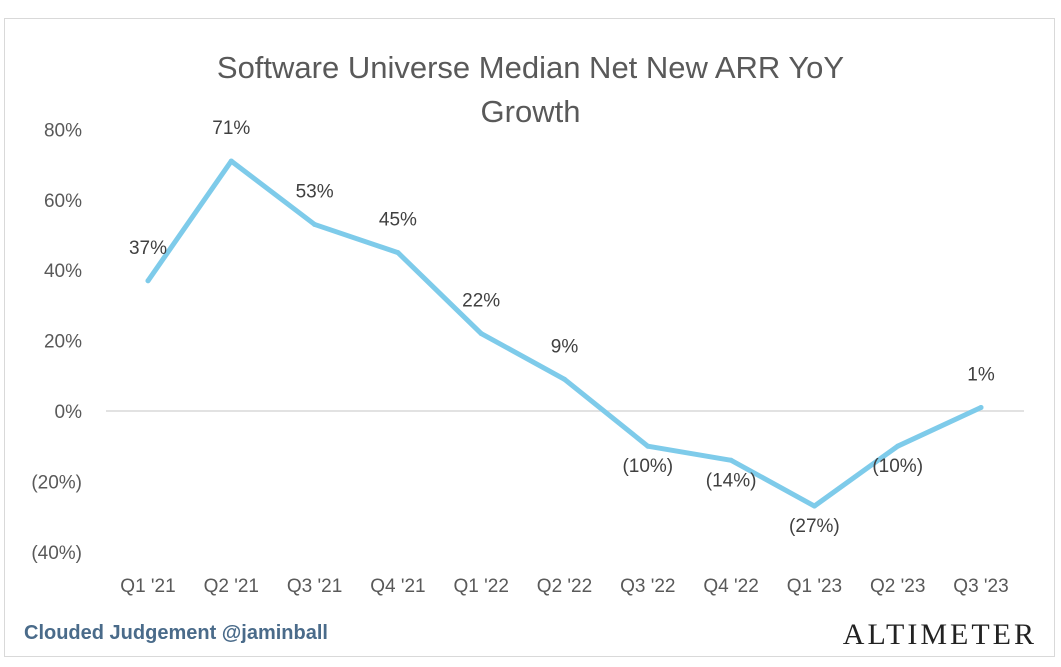 The height and width of the screenshot is (667, 1061). What do you see at coordinates (731, 480) in the screenshot?
I see `data-label: (14%)` at bounding box center [731, 480].